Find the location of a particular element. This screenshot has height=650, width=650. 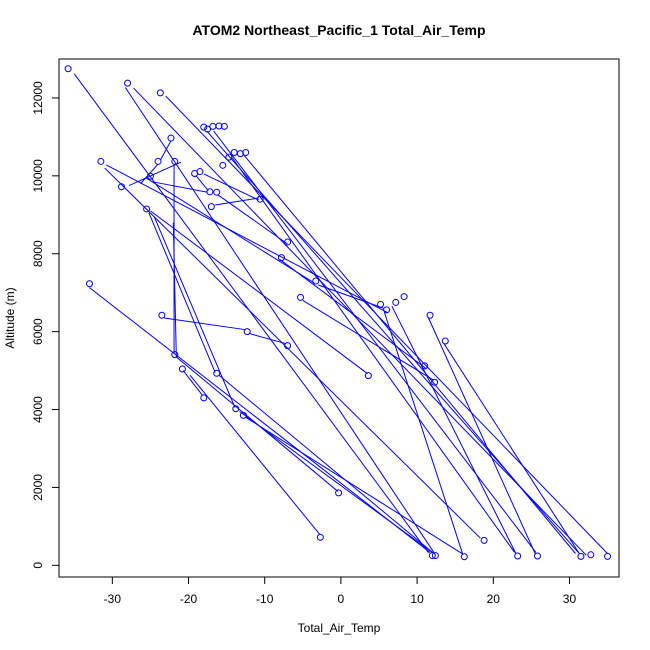

y-tick-label: 0 is located at coordinates (38, 565).